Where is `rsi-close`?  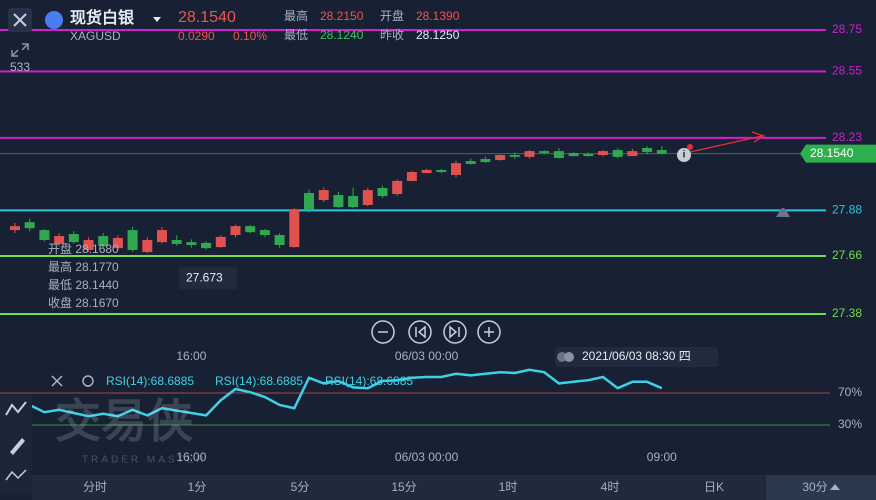
rsi-close is located at coordinates (57, 381).